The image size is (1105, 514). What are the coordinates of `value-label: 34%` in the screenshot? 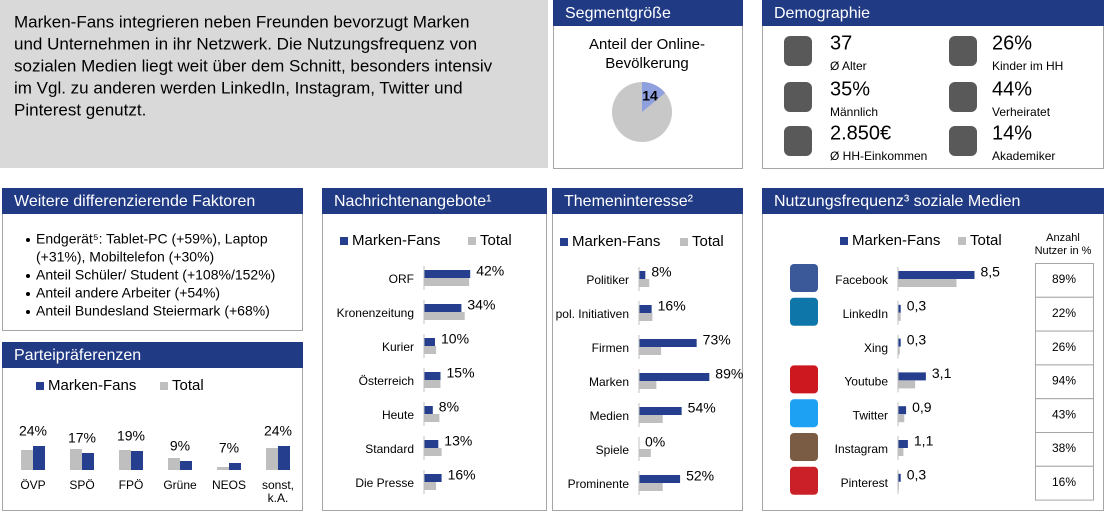 It's located at (481, 305).